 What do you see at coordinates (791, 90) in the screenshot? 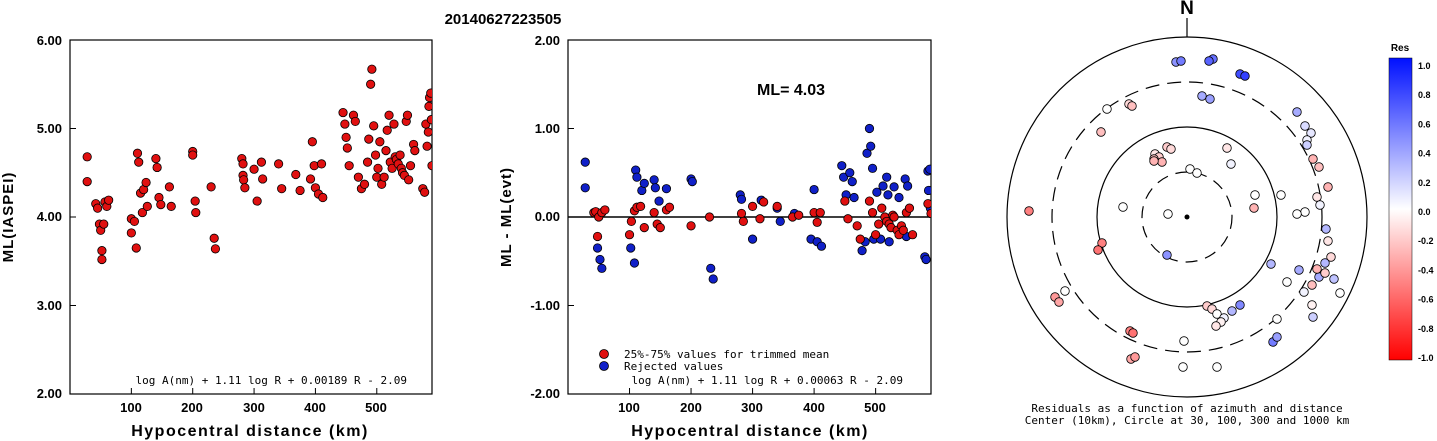
I see `ml-value-label: ML= 4.03` at bounding box center [791, 90].